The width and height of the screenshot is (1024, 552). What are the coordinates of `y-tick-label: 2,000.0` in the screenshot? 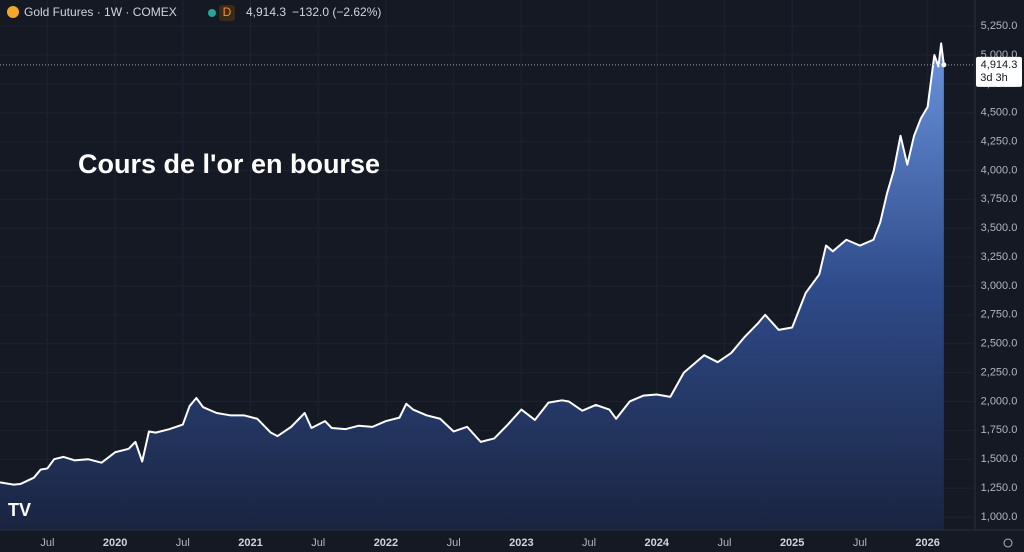 It's located at (999, 401).